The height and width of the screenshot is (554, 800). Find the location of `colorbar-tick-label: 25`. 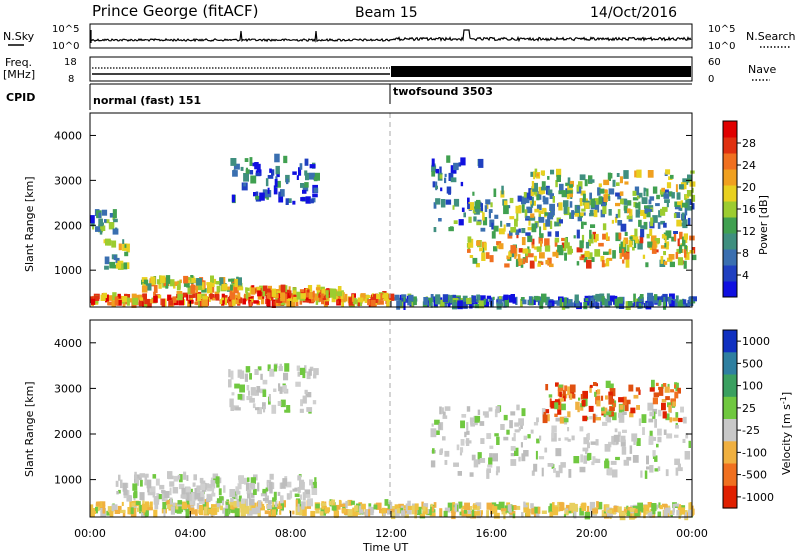

colorbar-tick-label: 25 is located at coordinates (749, 408).